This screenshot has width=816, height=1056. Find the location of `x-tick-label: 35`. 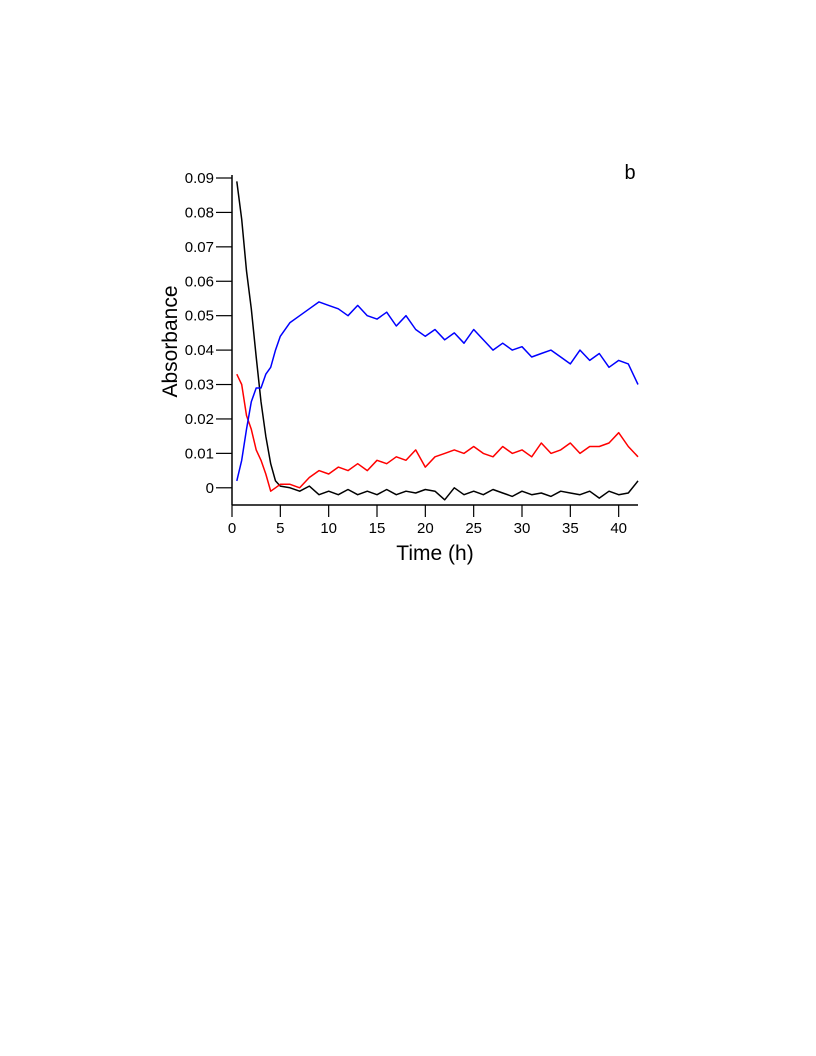

x-tick-label: 35 is located at coordinates (570, 528).